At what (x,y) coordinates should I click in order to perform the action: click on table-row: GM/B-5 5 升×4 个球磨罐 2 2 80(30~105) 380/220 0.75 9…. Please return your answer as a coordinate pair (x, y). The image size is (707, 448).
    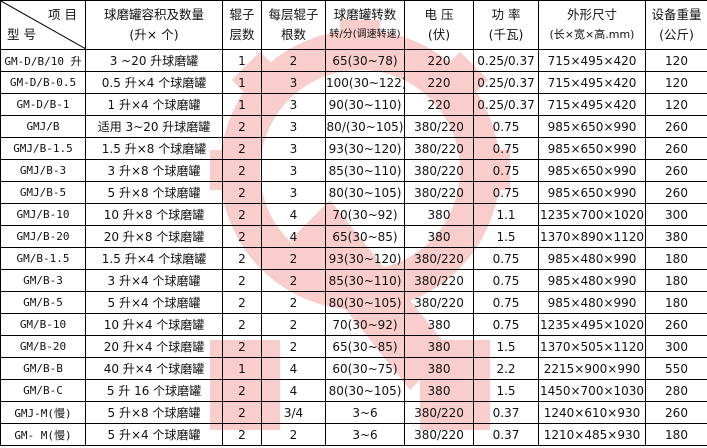
    Looking at the image, I should click on (353, 302).